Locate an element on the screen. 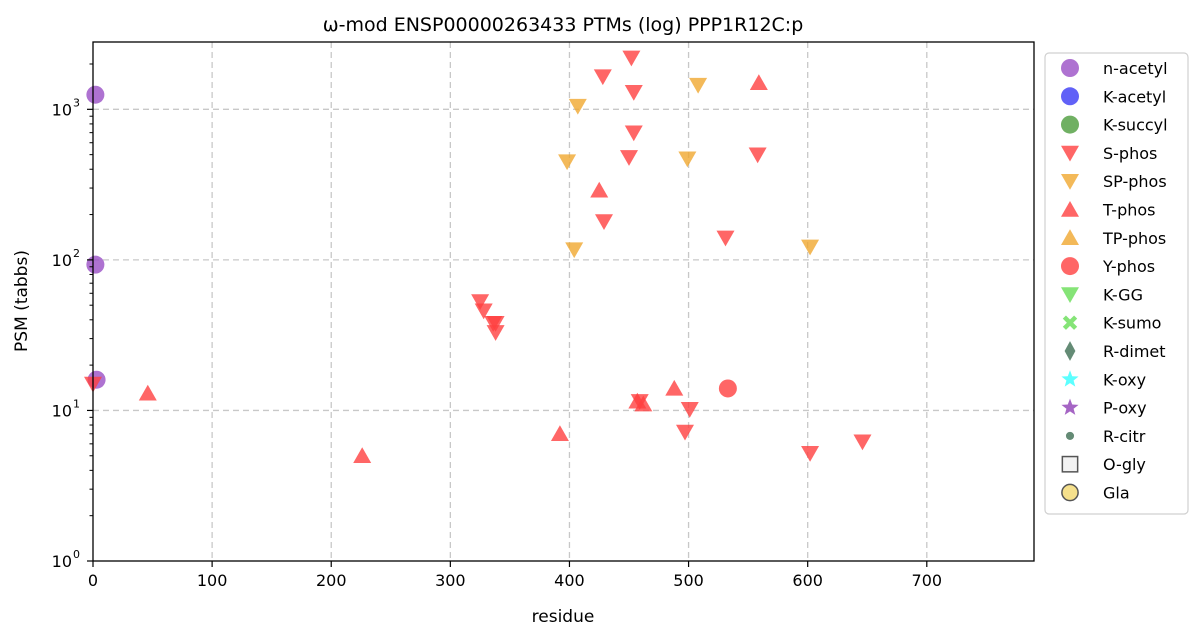 This screenshot has height=640, width=1200. x-tick-label: 700 is located at coordinates (927, 580).